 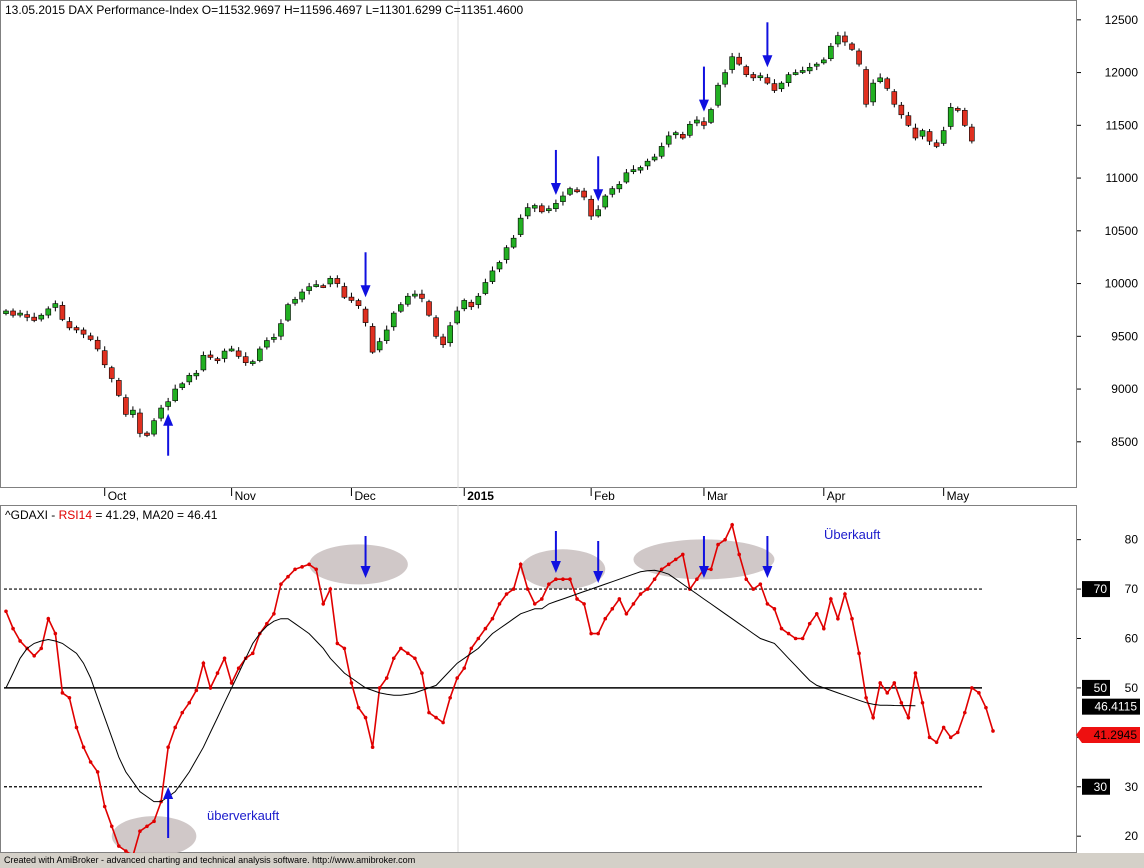 What do you see at coordinates (1101, 589) in the screenshot?
I see `tag-70: 70` at bounding box center [1101, 589].